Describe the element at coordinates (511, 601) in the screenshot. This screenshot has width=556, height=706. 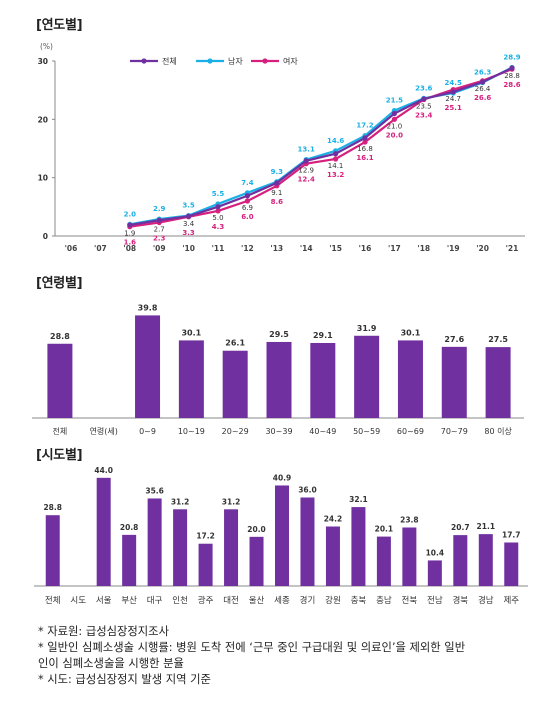
I see `category-label: 제주` at that location.